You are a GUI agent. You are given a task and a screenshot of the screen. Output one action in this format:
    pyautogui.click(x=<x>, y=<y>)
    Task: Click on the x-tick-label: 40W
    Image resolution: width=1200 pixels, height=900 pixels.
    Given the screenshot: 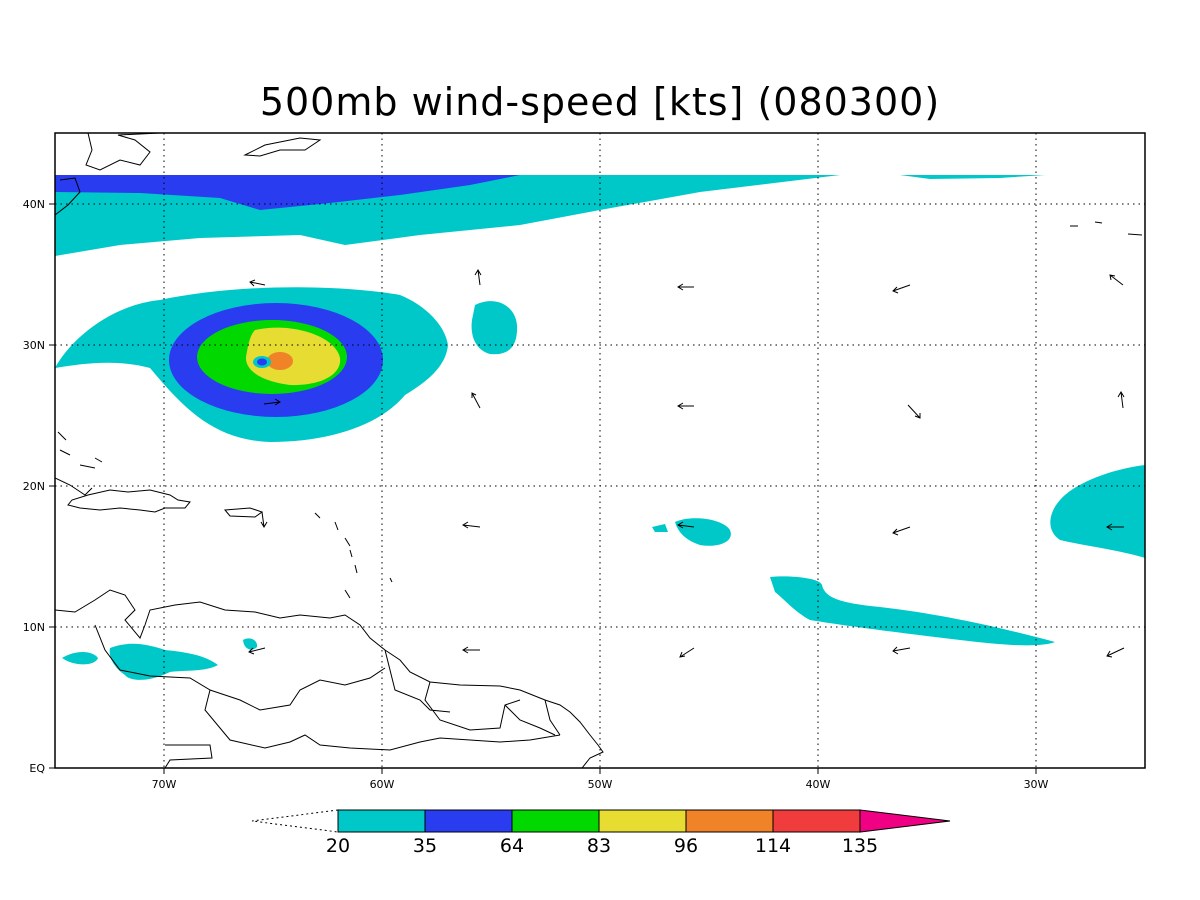 What is the action you would take?
    pyautogui.click(x=818, y=784)
    